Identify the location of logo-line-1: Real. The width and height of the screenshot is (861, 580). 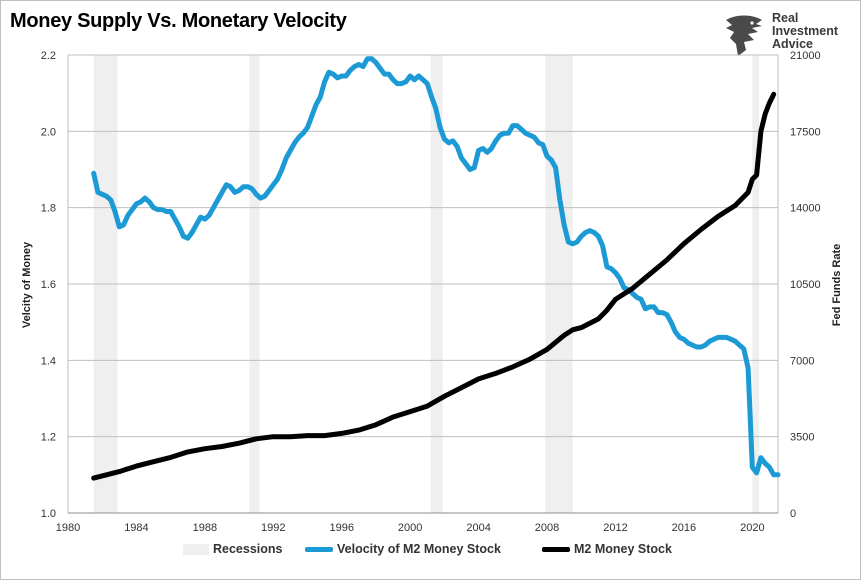
(785, 18).